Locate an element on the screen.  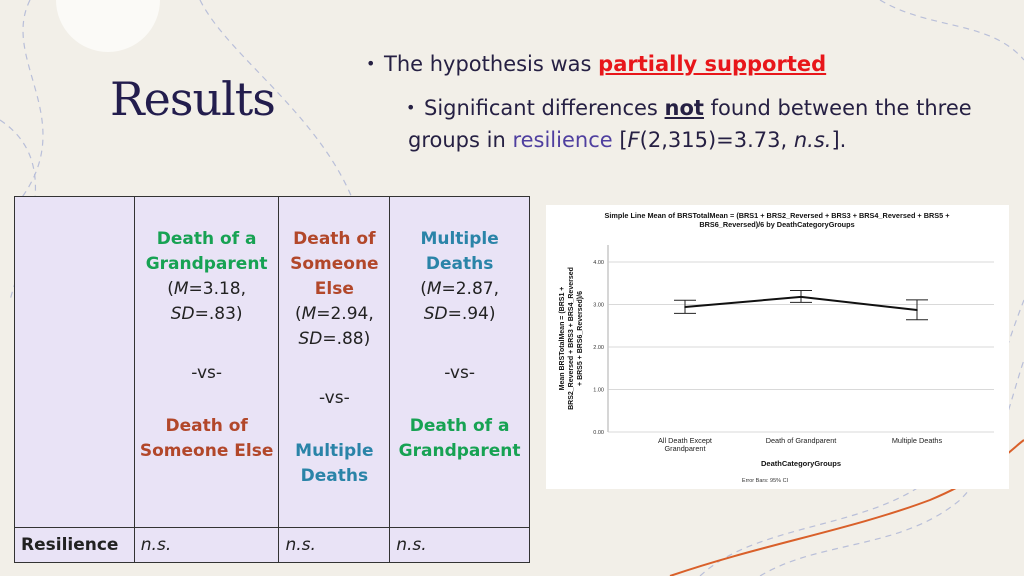
sd-value: =.94) is located at coordinates (471, 314).